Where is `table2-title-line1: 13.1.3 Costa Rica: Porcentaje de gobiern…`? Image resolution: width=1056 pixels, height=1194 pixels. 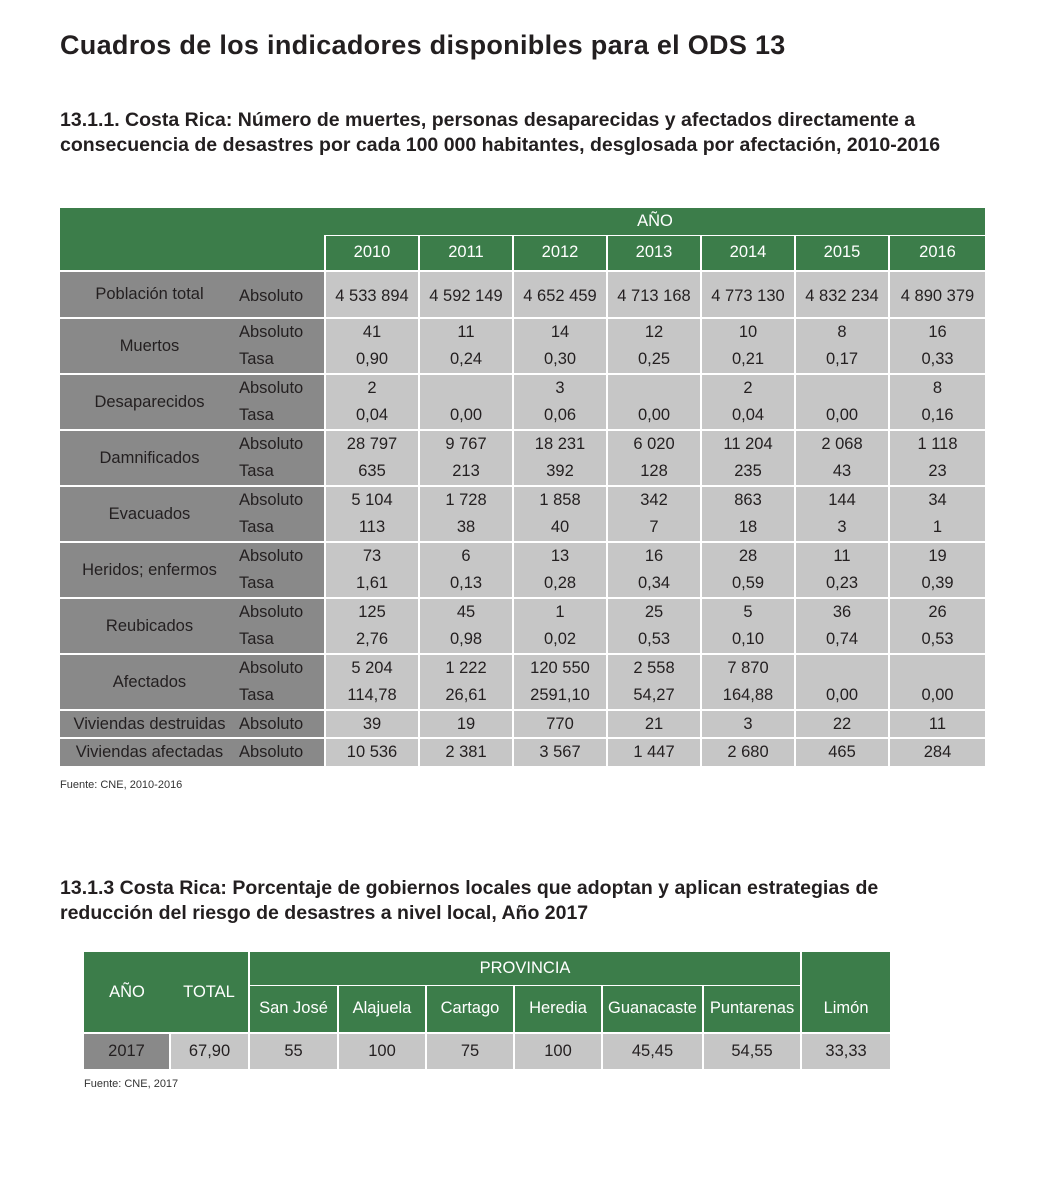
table2-title-line1: 13.1.3 Costa Rica: Porcentaje de gobiern… is located at coordinates (469, 888).